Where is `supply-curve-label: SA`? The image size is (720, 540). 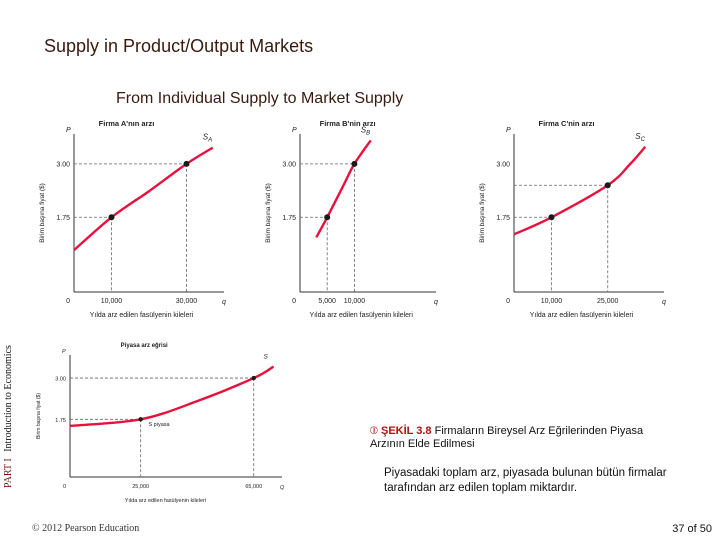 supply-curve-label: SA is located at coordinates (207, 138).